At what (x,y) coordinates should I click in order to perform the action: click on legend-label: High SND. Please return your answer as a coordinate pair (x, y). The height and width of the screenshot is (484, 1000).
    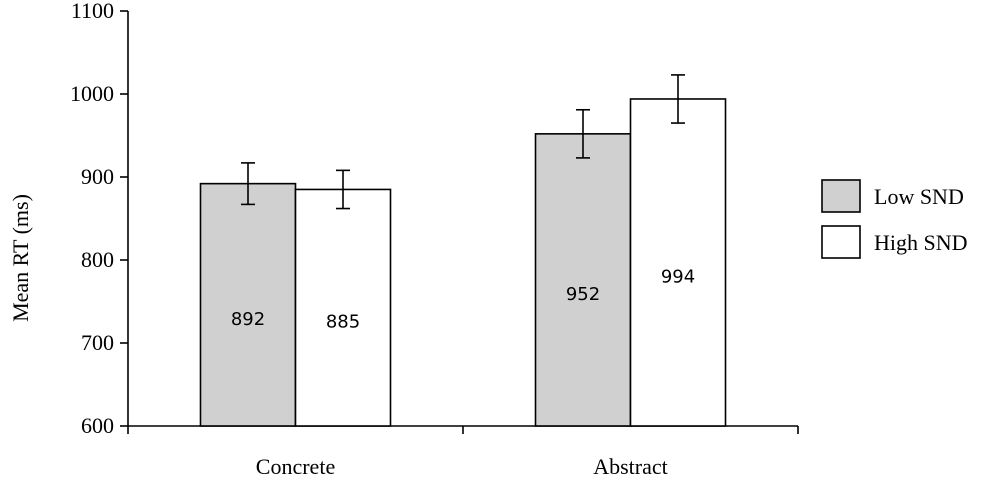
    Looking at the image, I should click on (921, 242).